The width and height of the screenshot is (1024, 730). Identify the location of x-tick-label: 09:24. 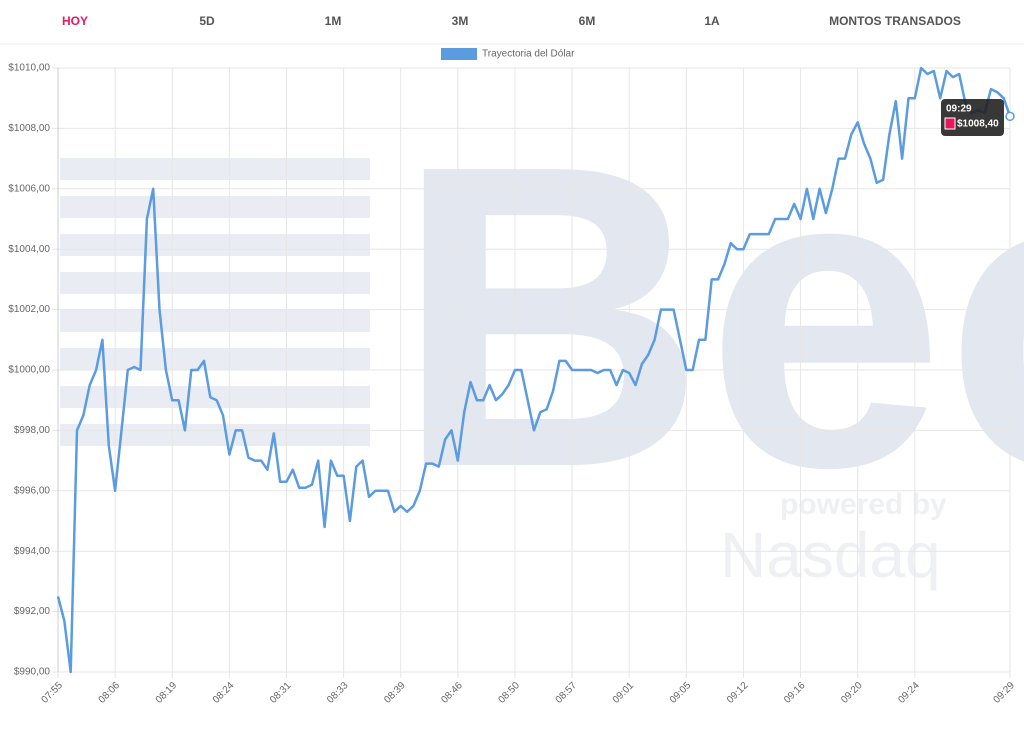
(909, 693).